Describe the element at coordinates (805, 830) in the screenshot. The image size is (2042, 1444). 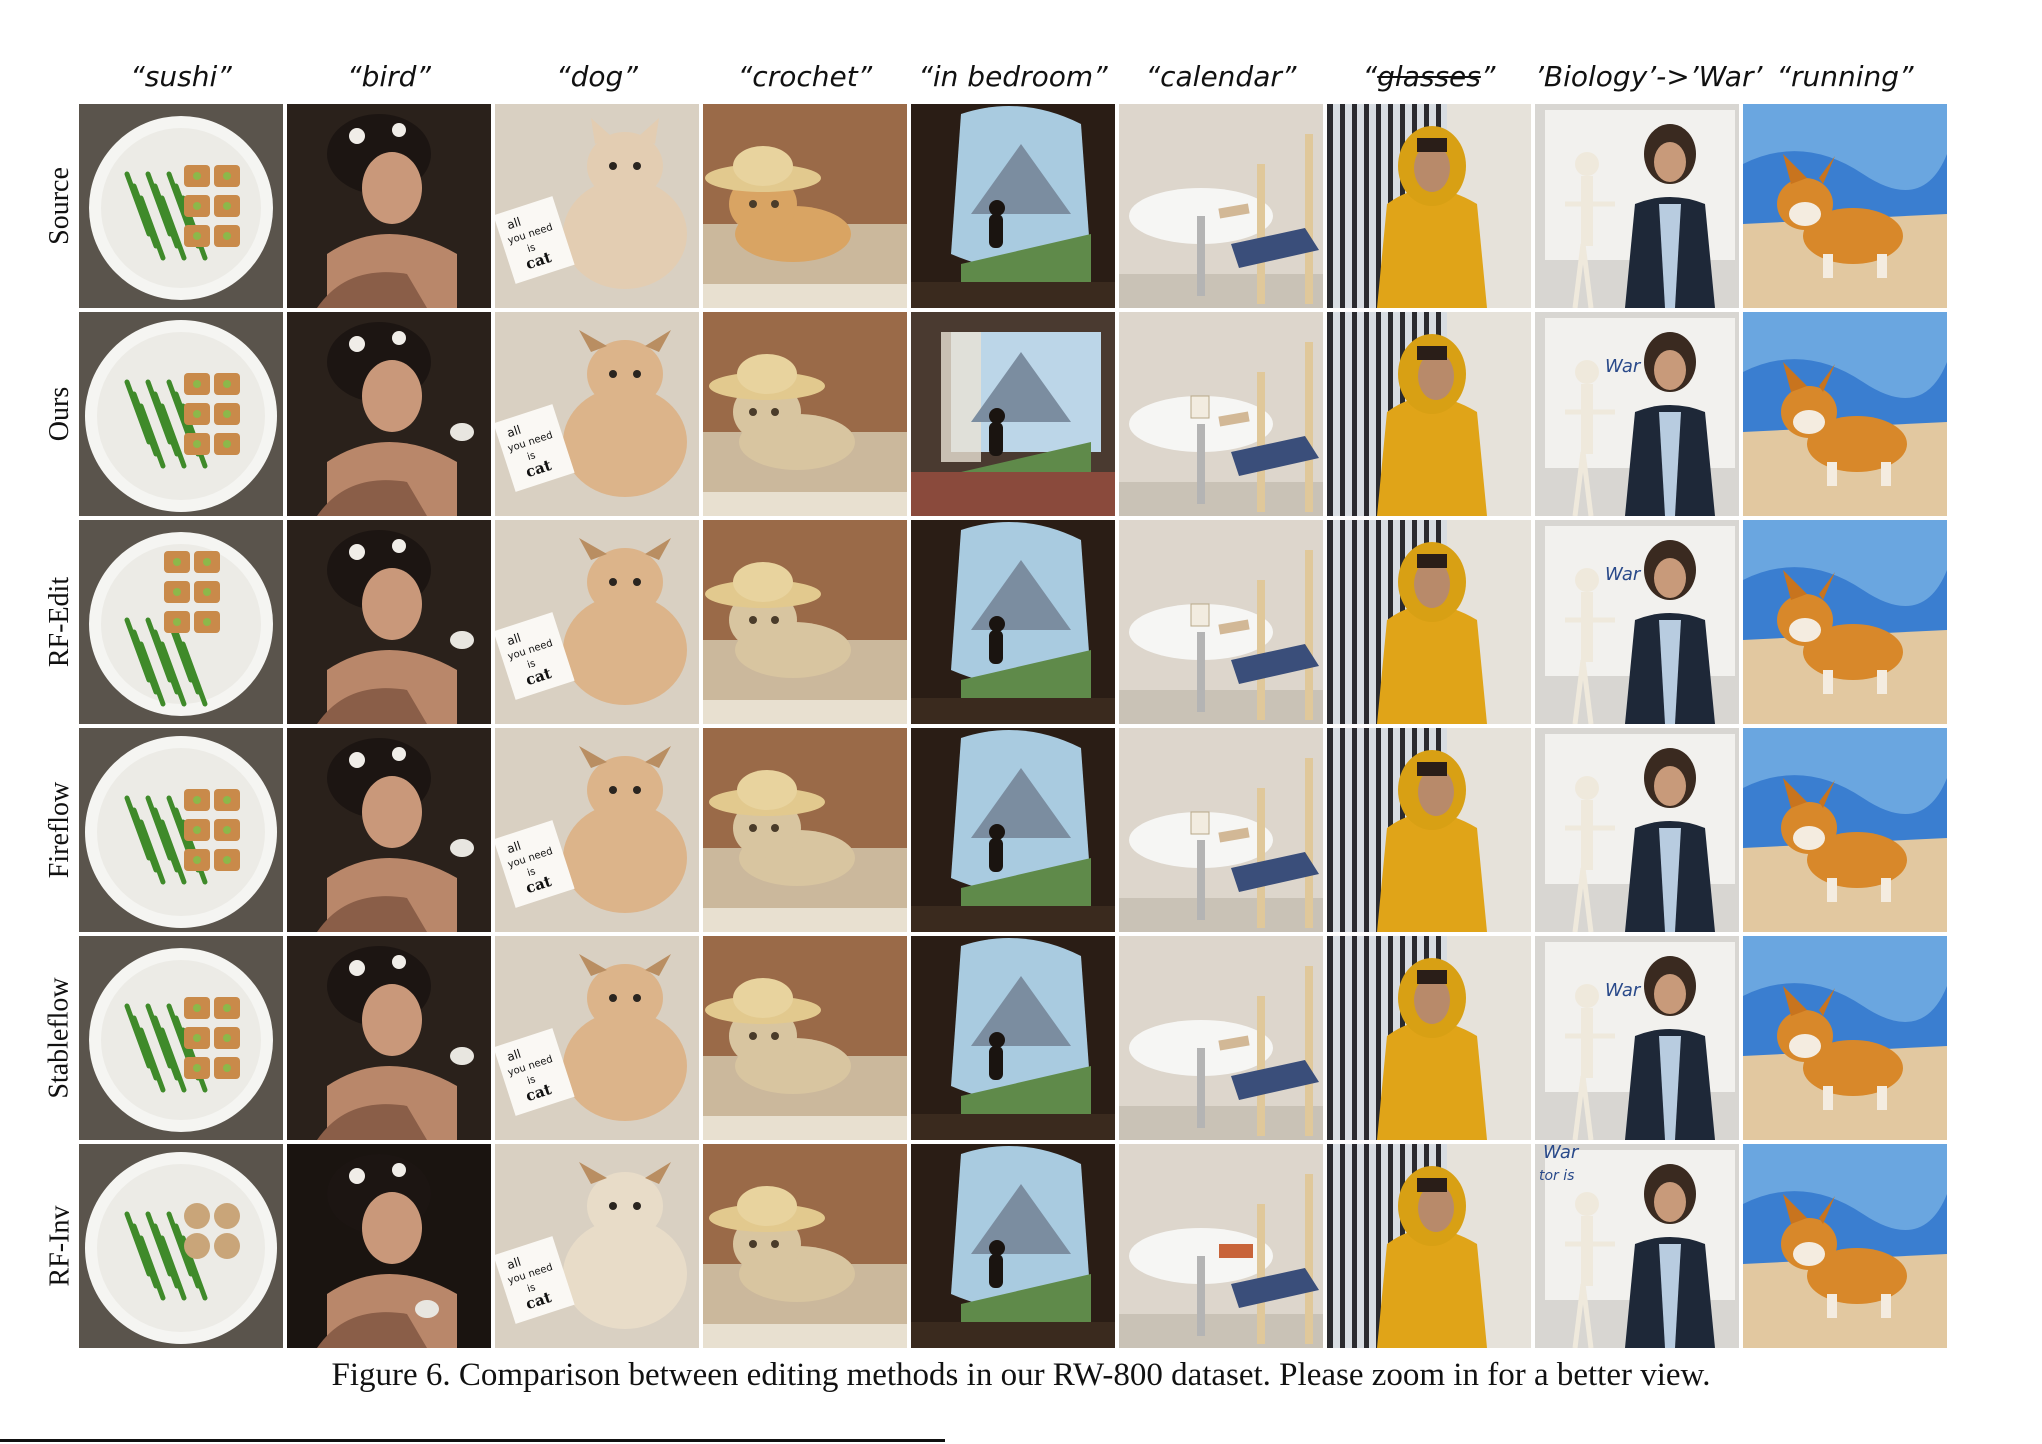
I see `image-fireflow-crochet` at that location.